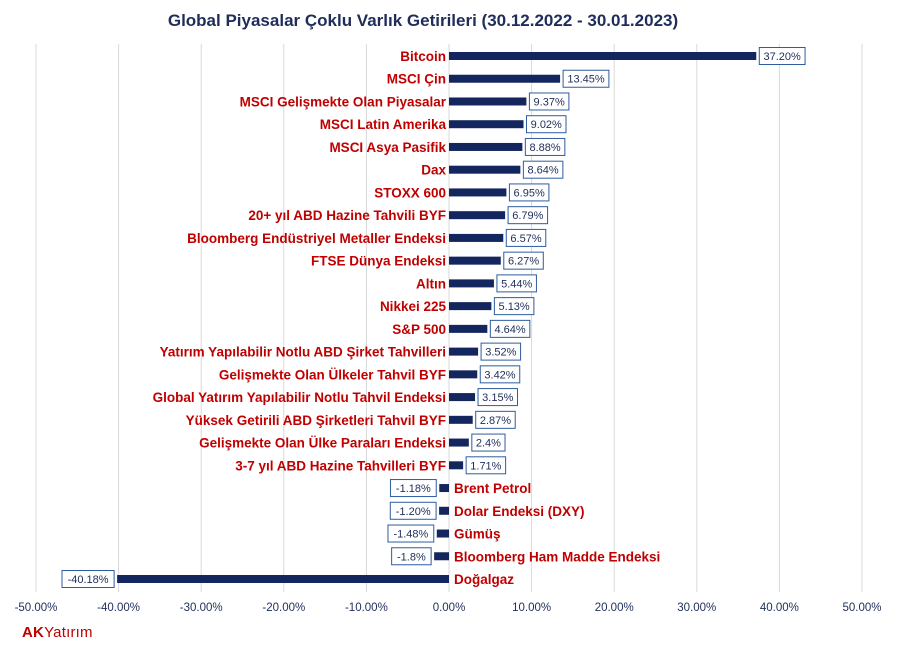 This screenshot has width=913, height=650. I want to click on category-label: Bloomberg Endüstriyel Metaller Endeksi, so click(316, 238).